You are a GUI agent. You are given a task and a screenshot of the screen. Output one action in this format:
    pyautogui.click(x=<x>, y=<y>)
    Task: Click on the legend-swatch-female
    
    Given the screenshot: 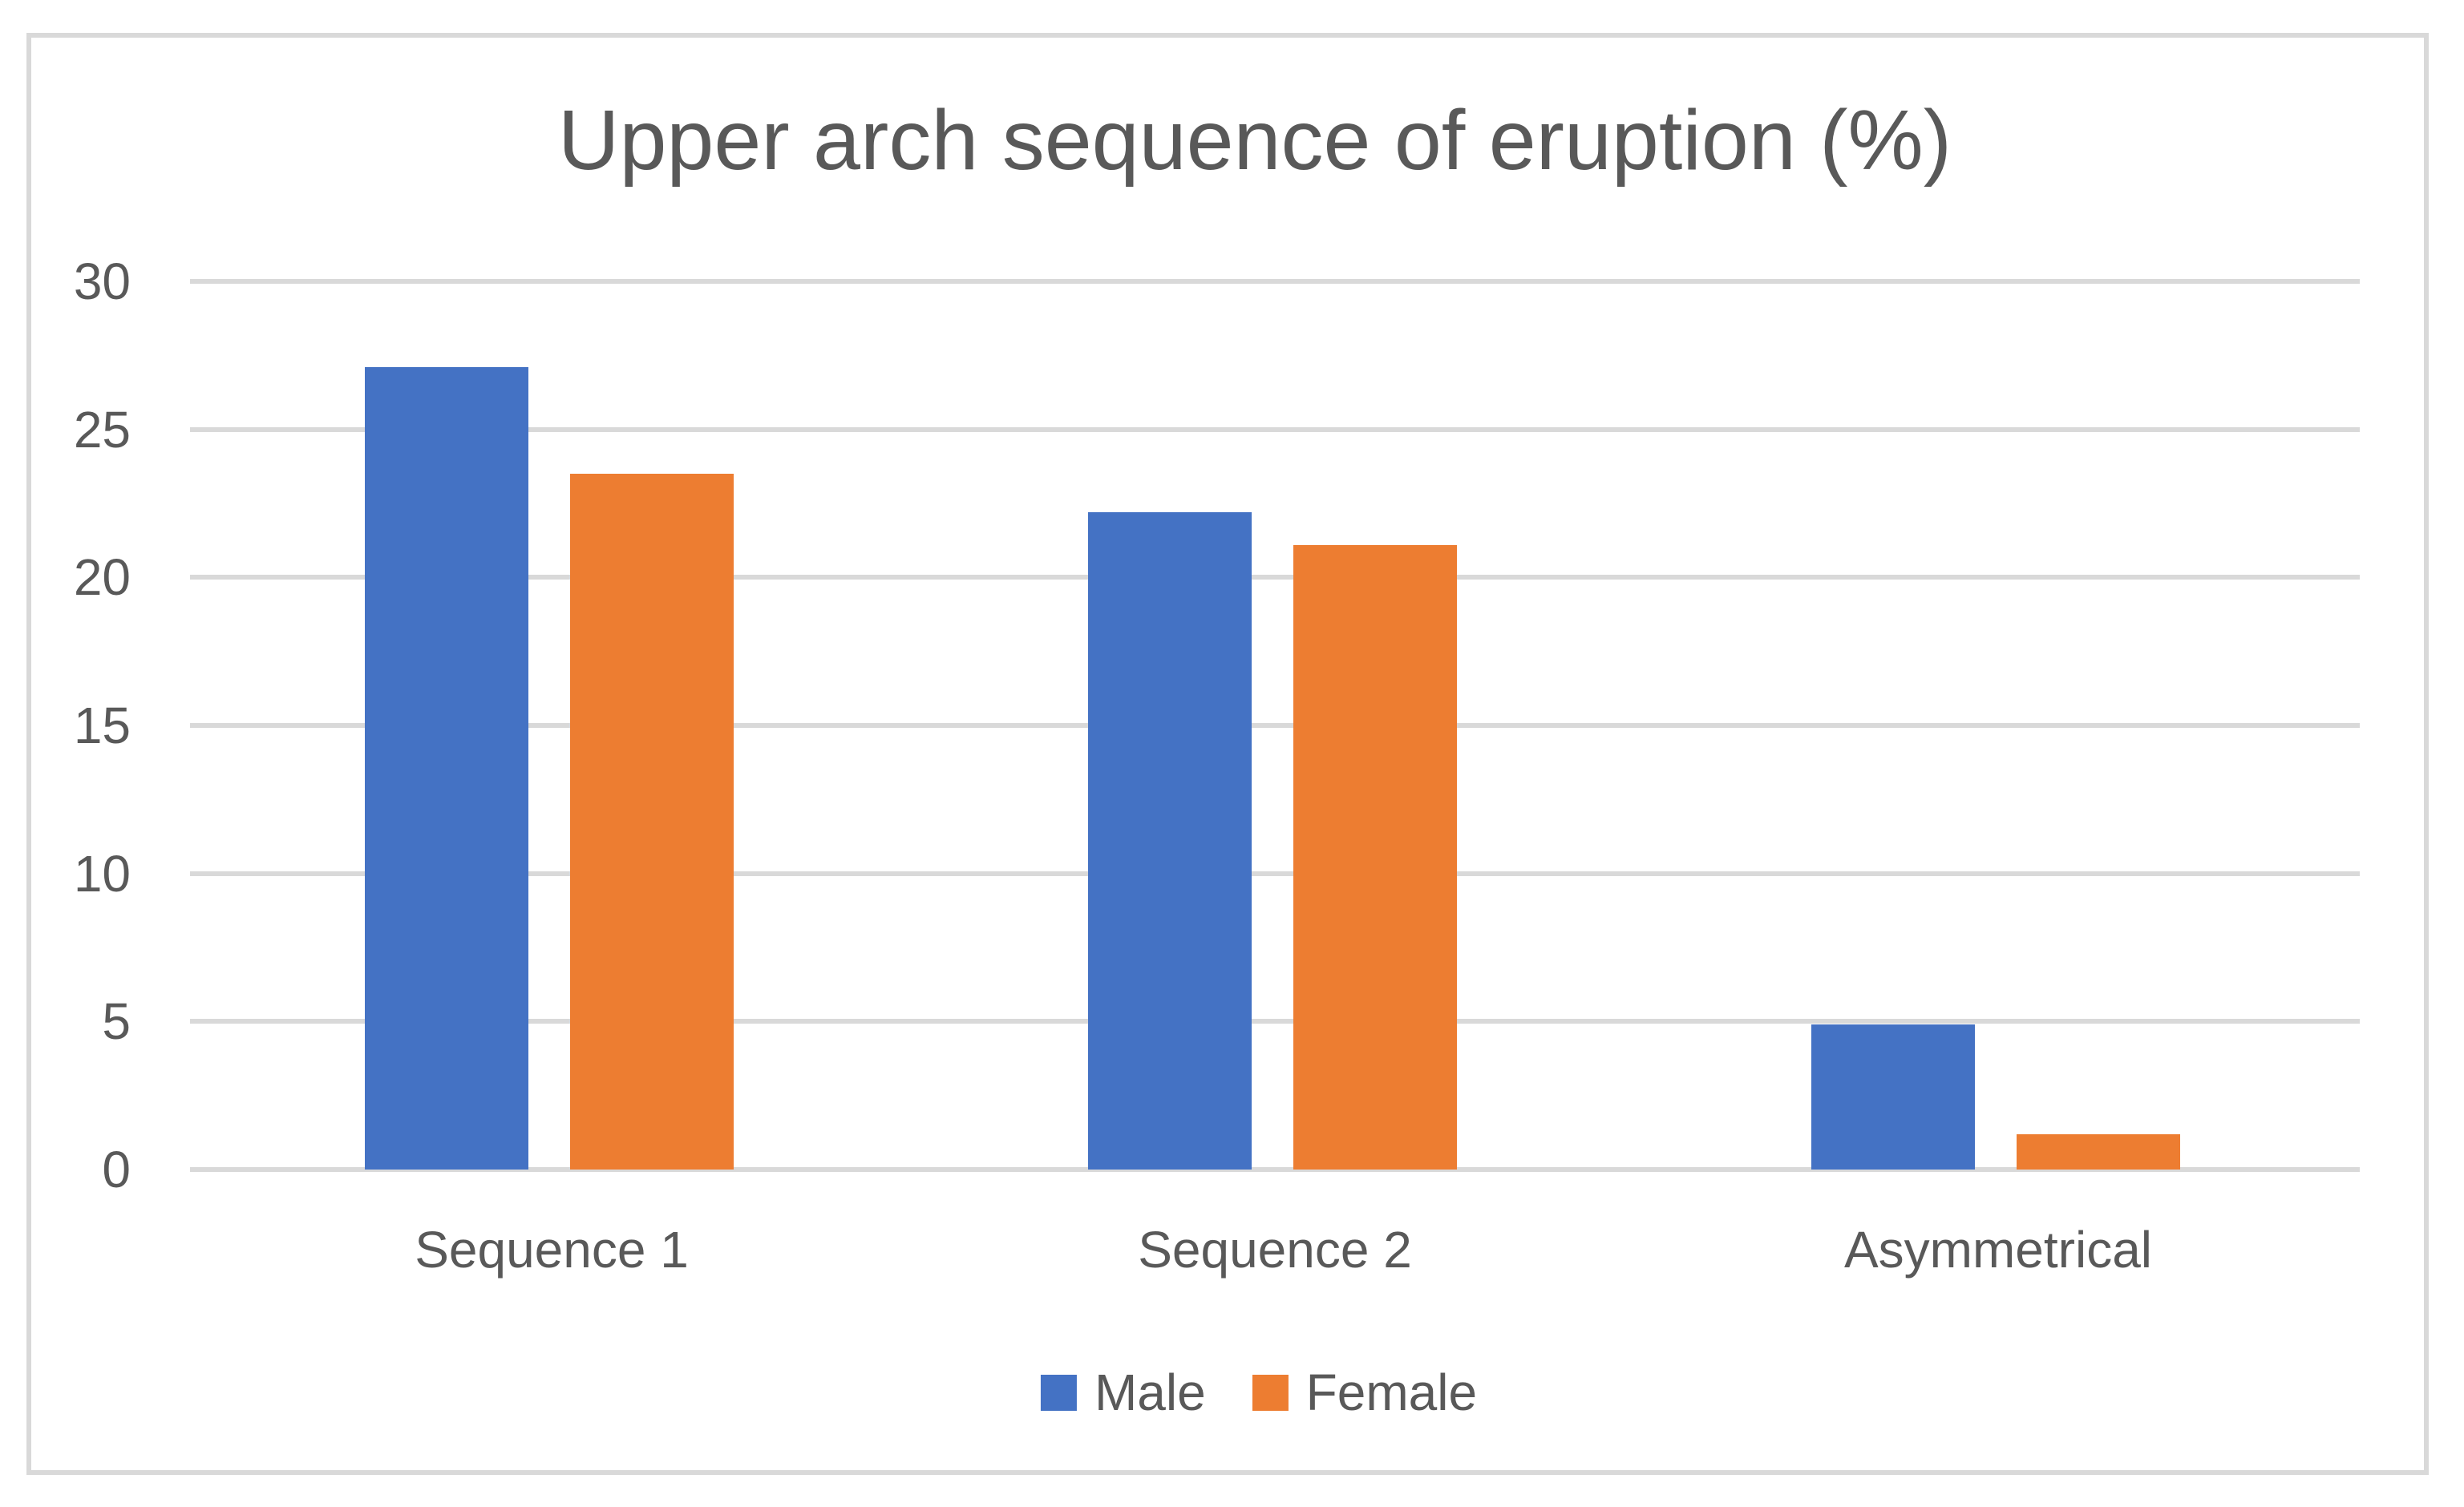 What is the action you would take?
    pyautogui.click(x=1270, y=1392)
    